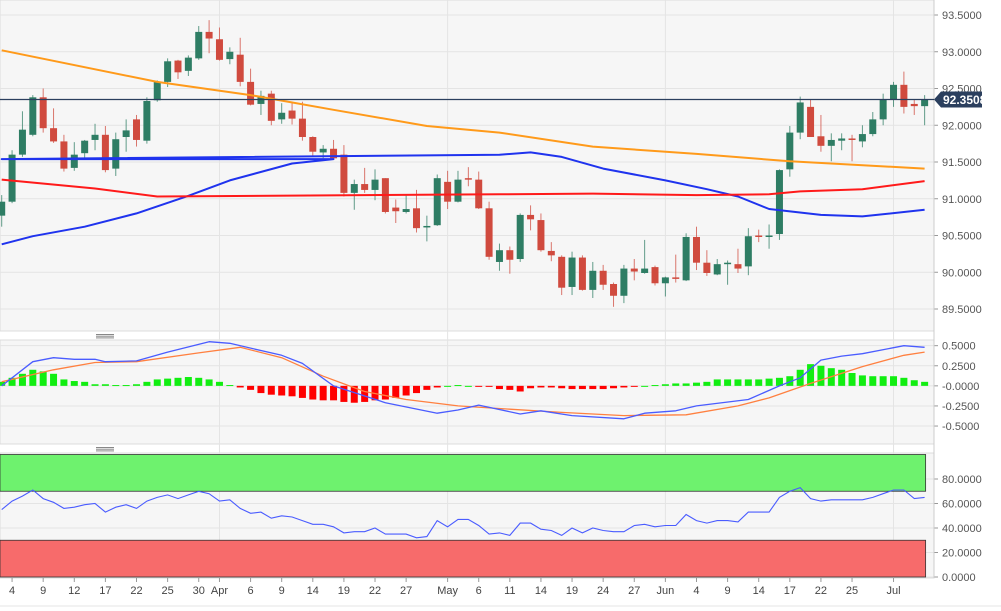  I want to click on time-axis-label: 4, so click(696, 591).